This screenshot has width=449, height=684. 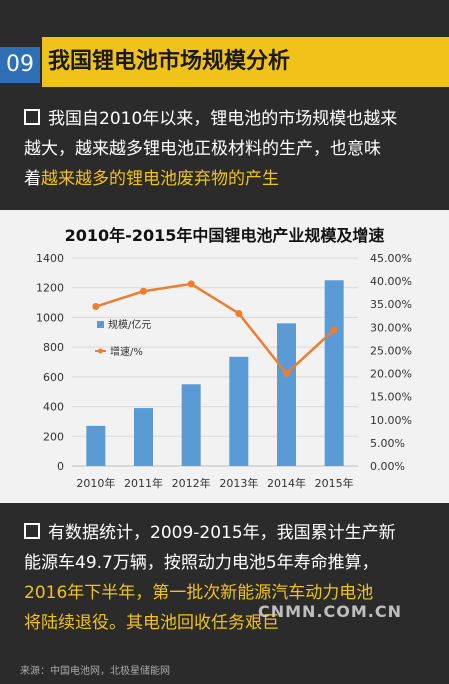 What do you see at coordinates (245, 62) in the screenshot?
I see `section-title: 我国锂电池市场规模分析` at bounding box center [245, 62].